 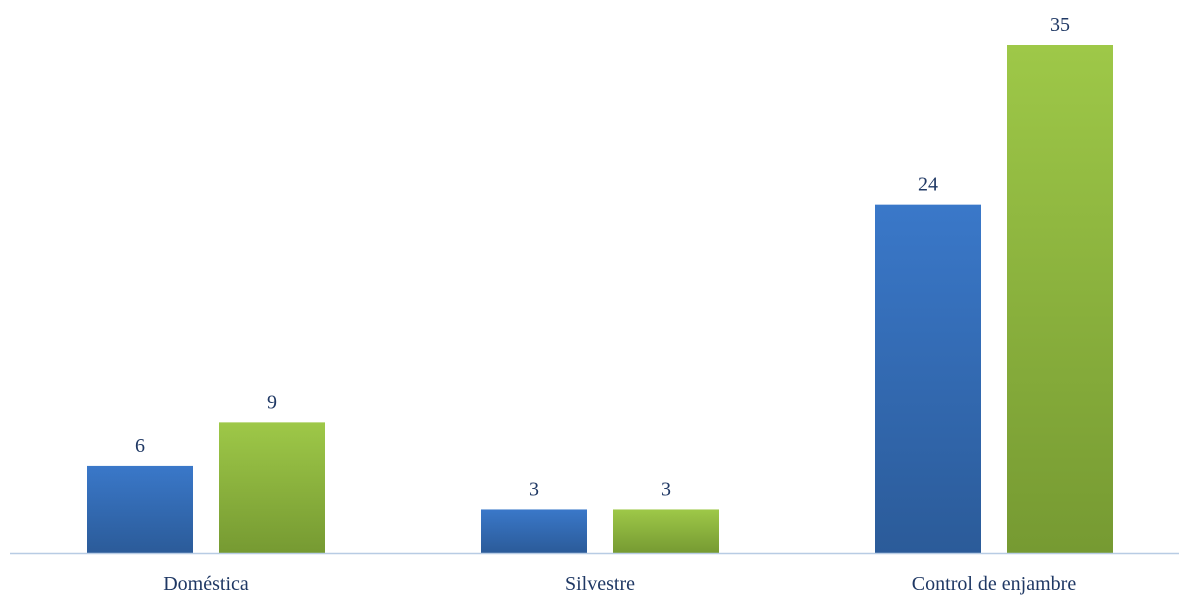 I want to click on data-label-series1-1: 3, so click(x=534, y=489).